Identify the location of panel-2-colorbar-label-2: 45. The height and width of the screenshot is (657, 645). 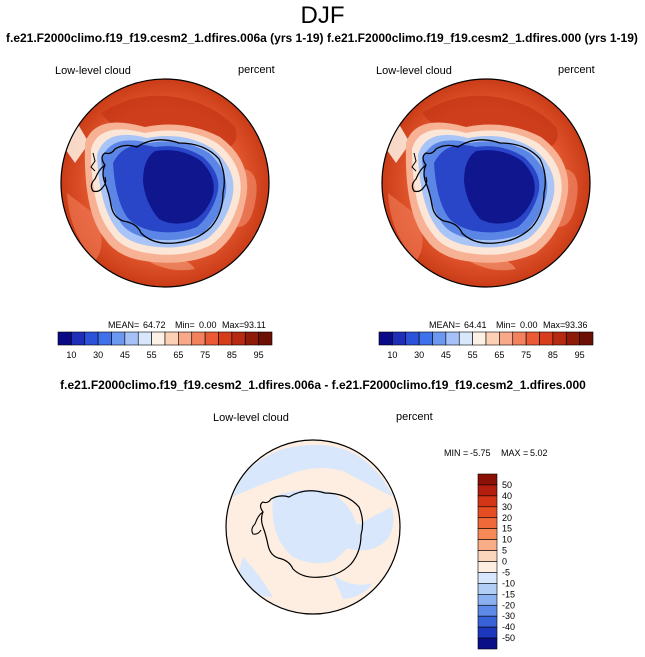
(446, 355).